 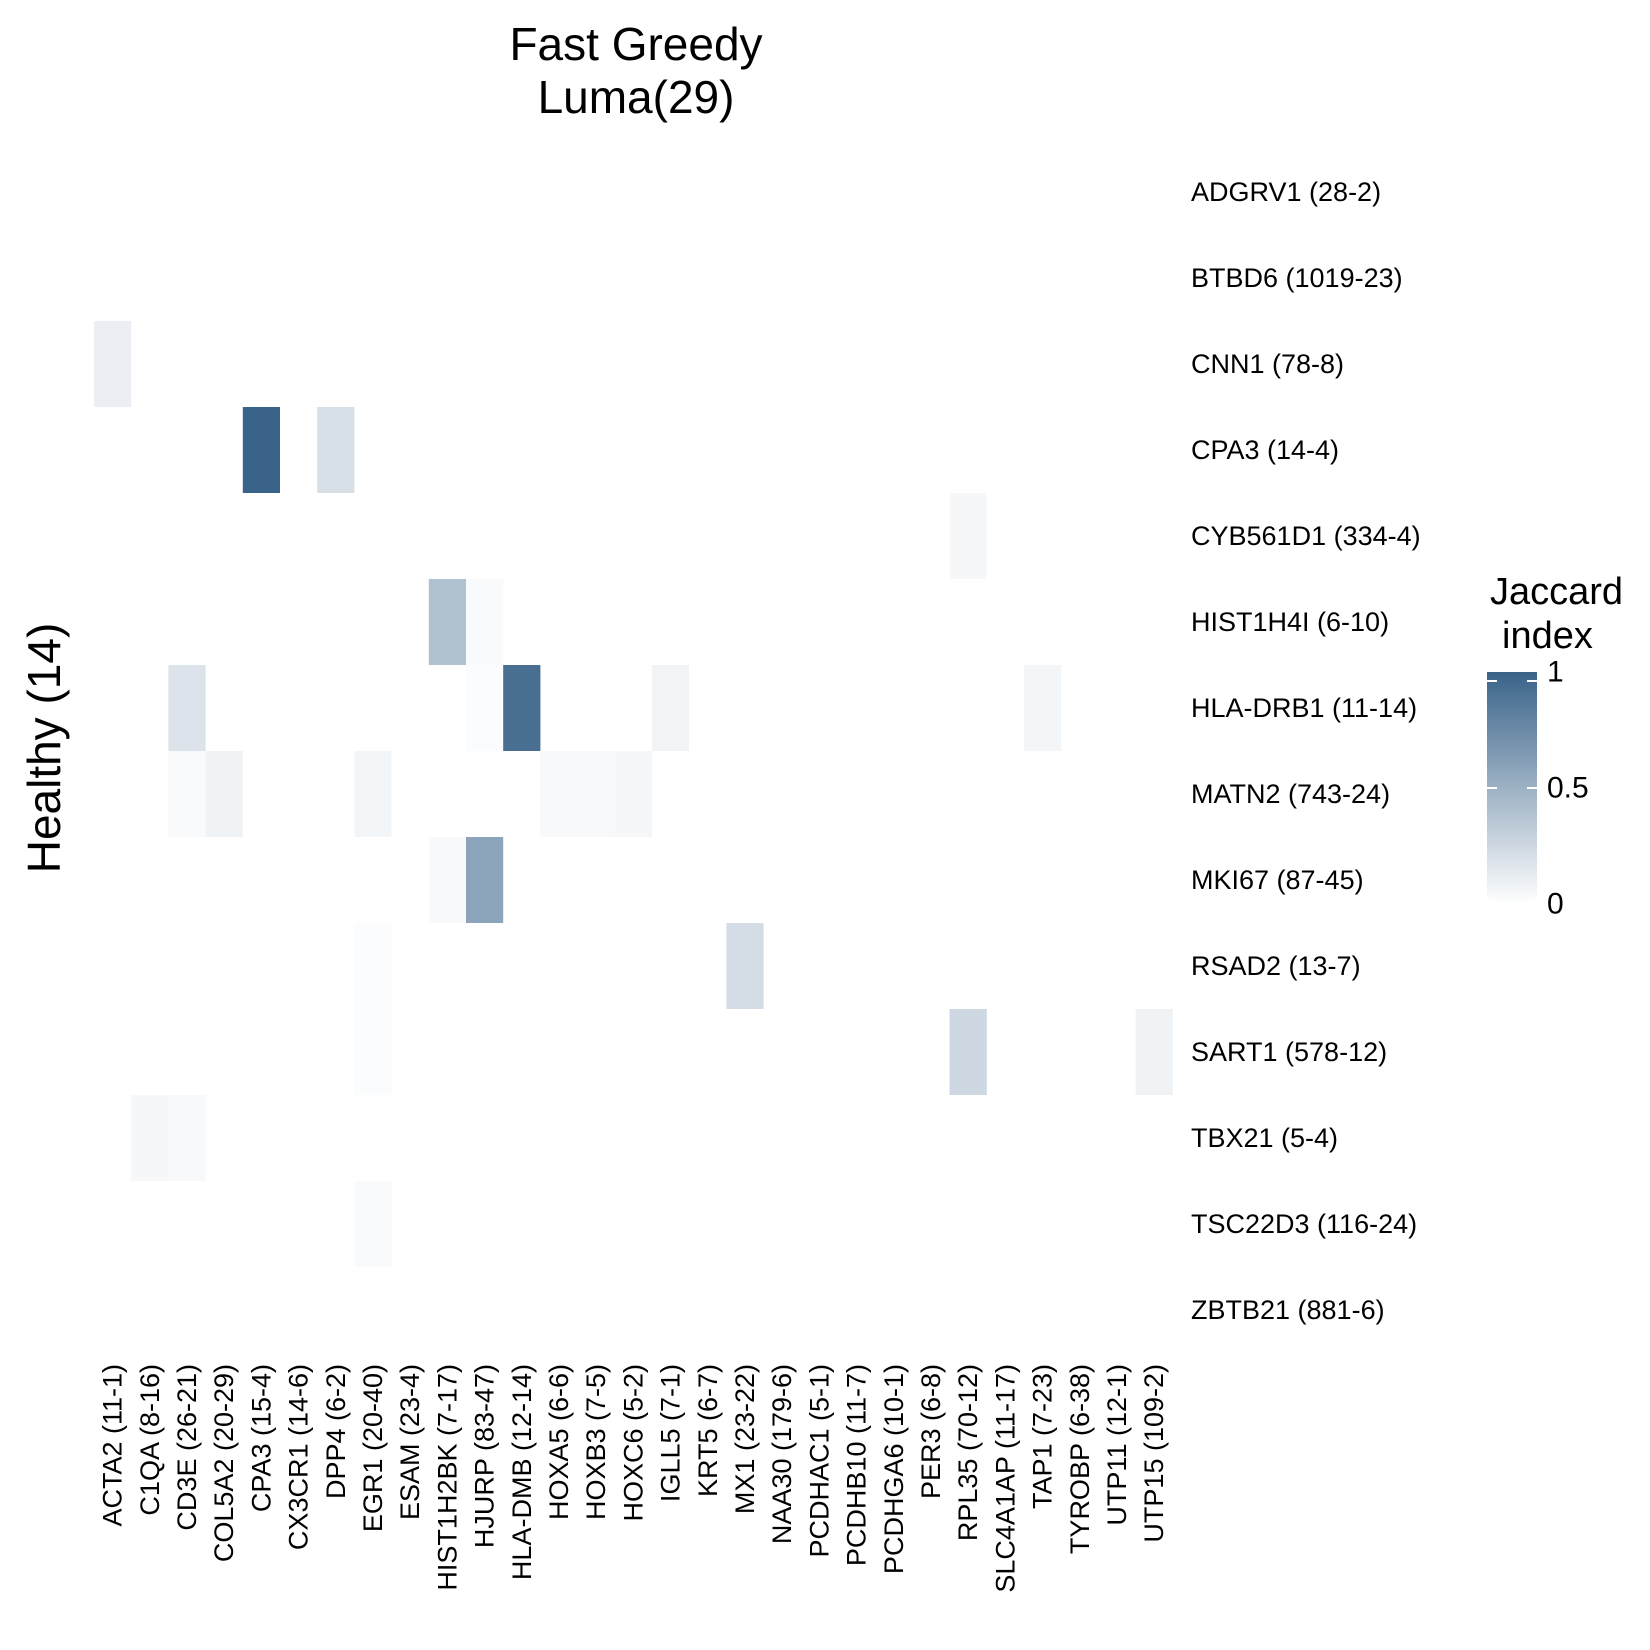 What do you see at coordinates (745, 1439) in the screenshot?
I see `column-label: MX1 (23-22)` at bounding box center [745, 1439].